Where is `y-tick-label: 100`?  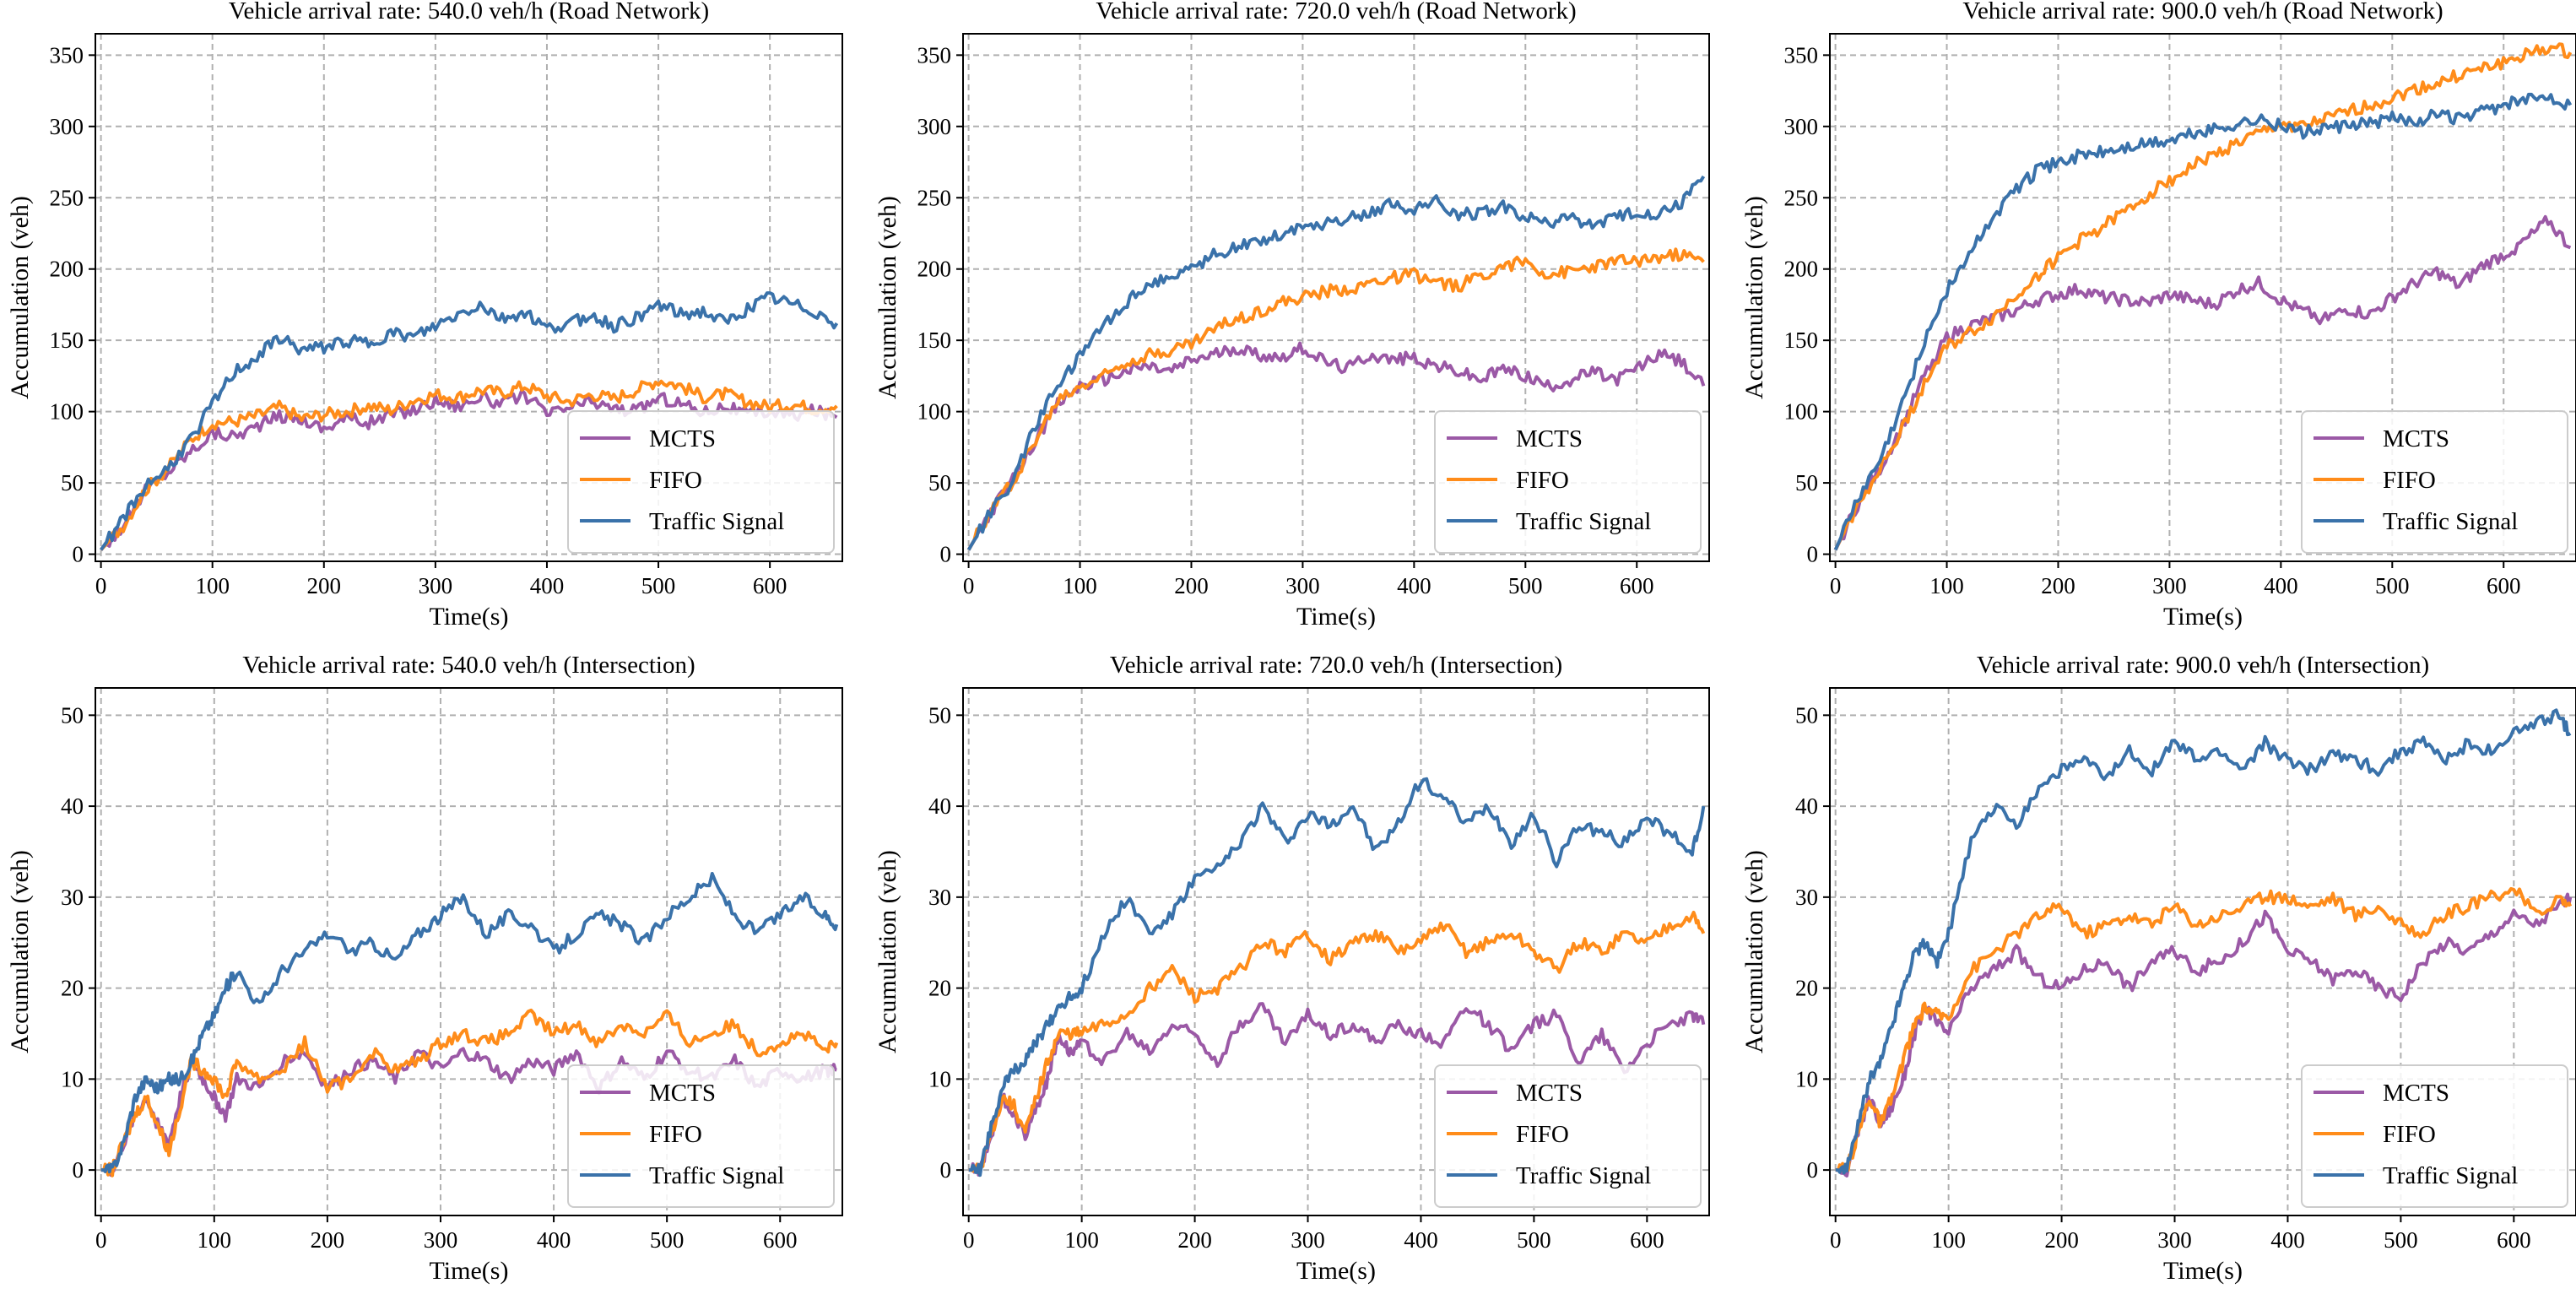 y-tick-label: 100 is located at coordinates (1802, 412).